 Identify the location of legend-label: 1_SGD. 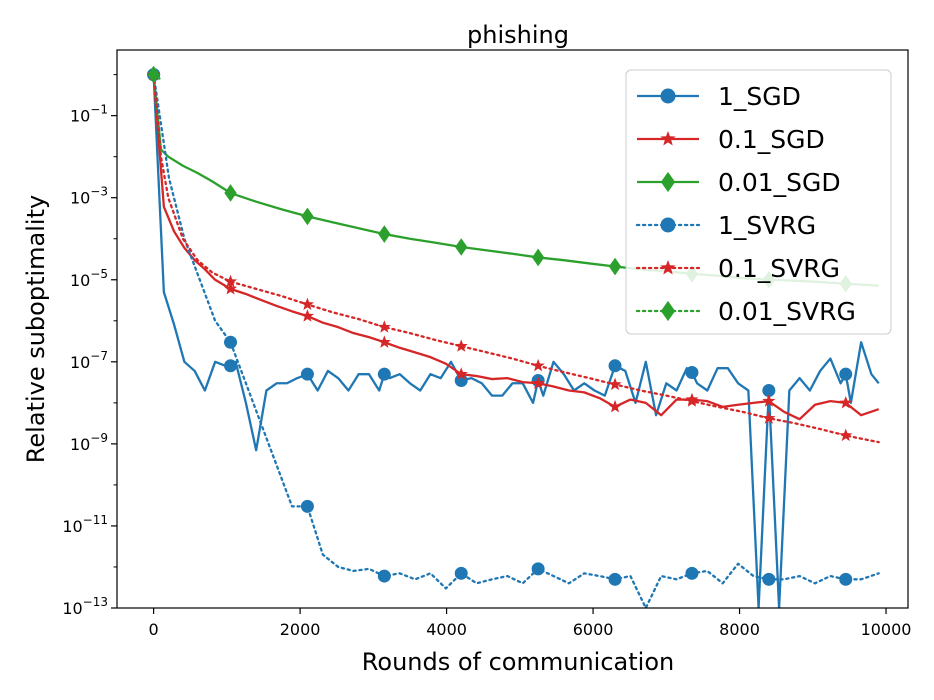
(759, 96).